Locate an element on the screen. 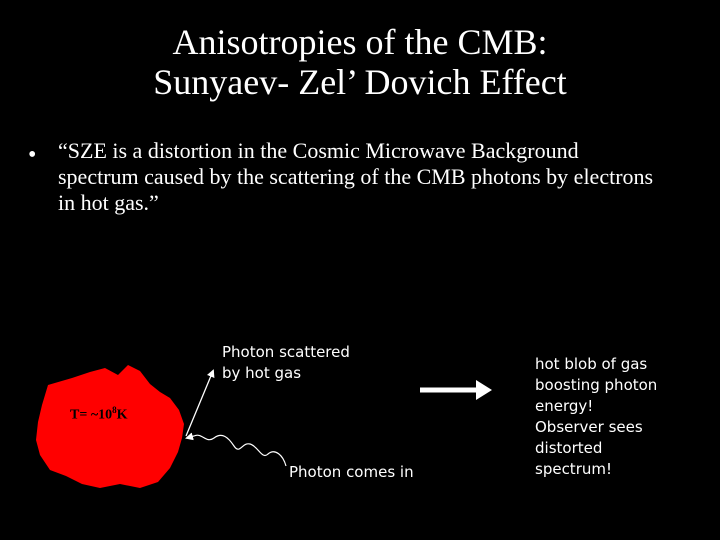 Image resolution: width=720 pixels, height=540 pixels. title-line-1: Anisotropies of the CMB: is located at coordinates (360, 42).